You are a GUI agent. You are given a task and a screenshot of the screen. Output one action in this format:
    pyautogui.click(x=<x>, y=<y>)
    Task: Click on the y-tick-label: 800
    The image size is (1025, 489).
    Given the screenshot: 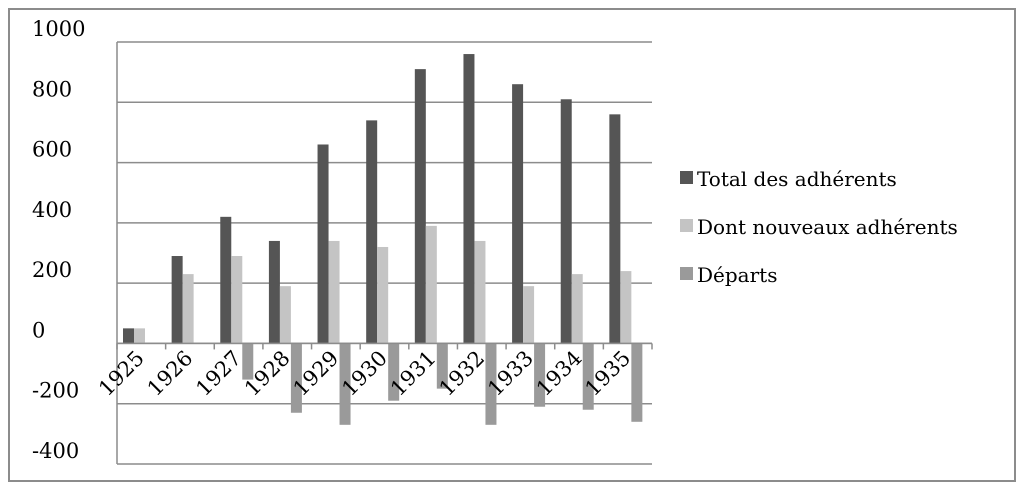 What is the action you would take?
    pyautogui.click(x=52, y=89)
    